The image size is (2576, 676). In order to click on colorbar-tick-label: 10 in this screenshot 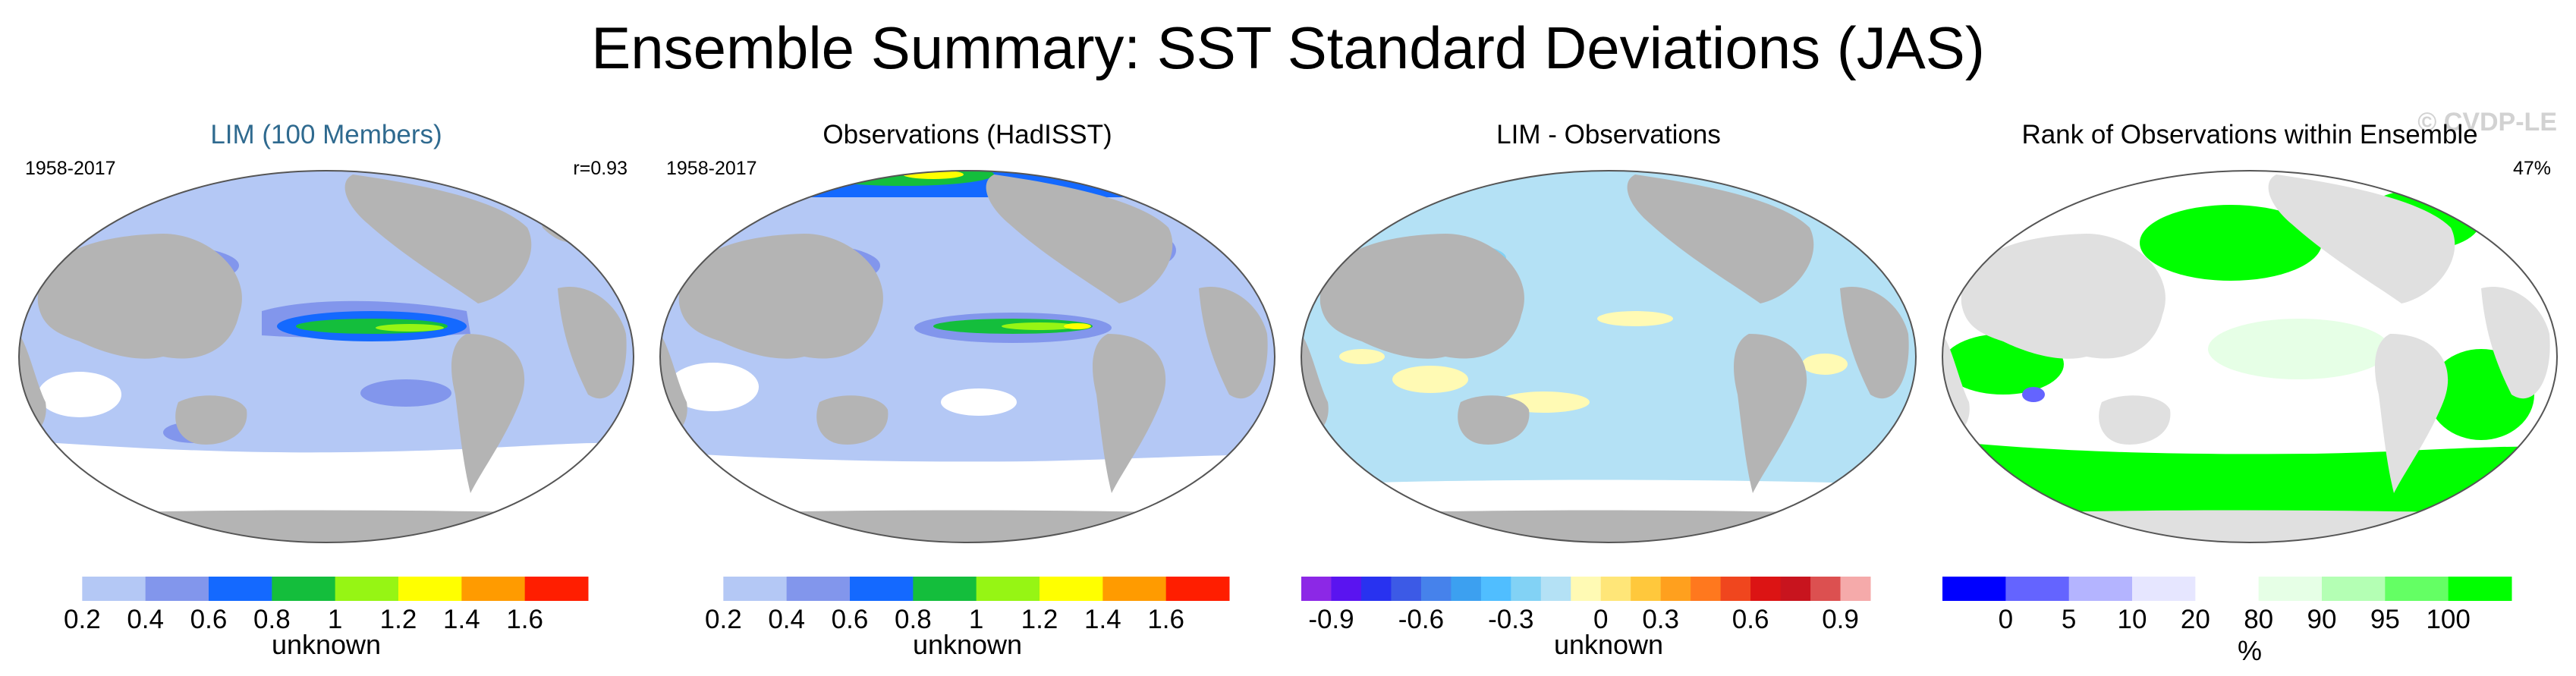, I will do `click(2132, 619)`.